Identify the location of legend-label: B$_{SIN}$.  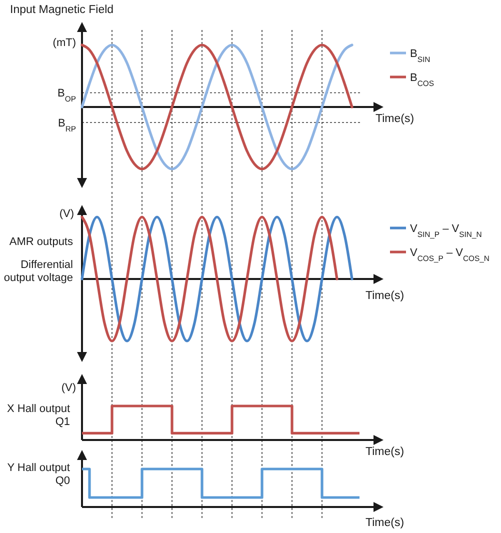
(420, 56).